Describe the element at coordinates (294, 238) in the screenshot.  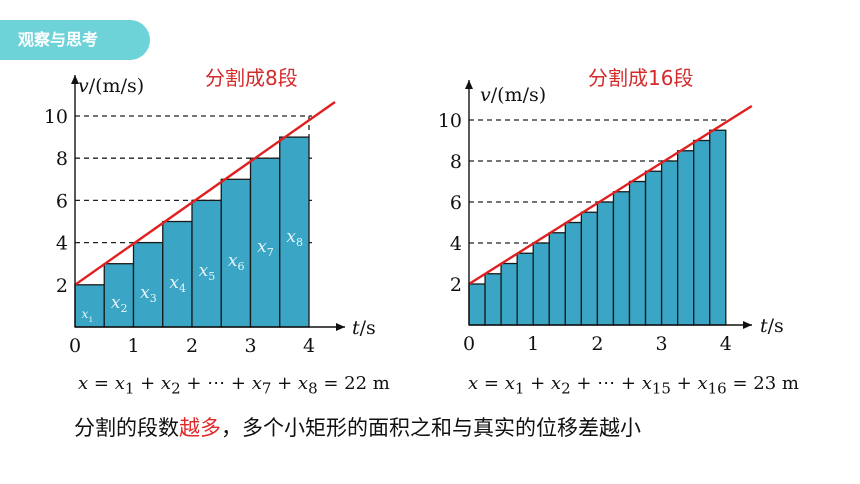
I see `bar-label-8: x8` at that location.